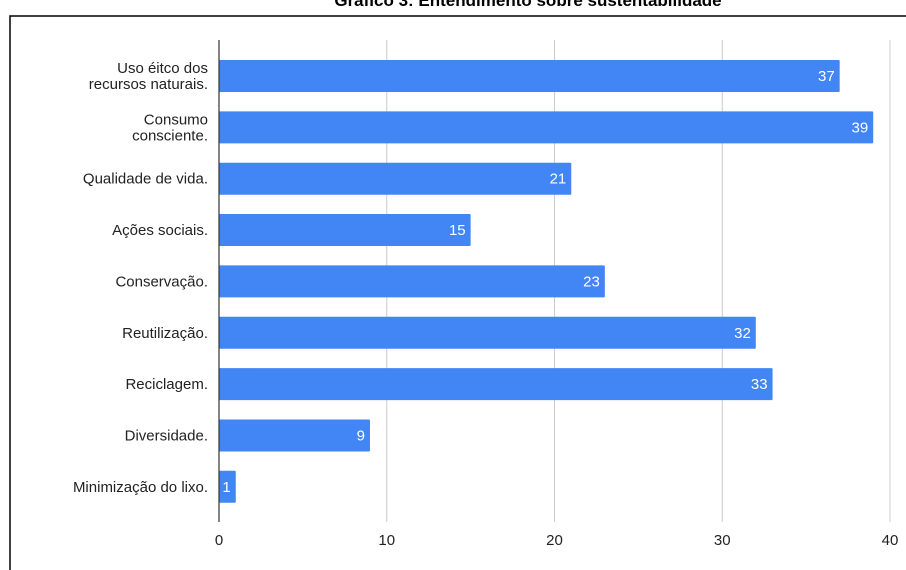 The width and height of the screenshot is (906, 570). What do you see at coordinates (591, 281) in the screenshot?
I see `data-label: 23` at bounding box center [591, 281].